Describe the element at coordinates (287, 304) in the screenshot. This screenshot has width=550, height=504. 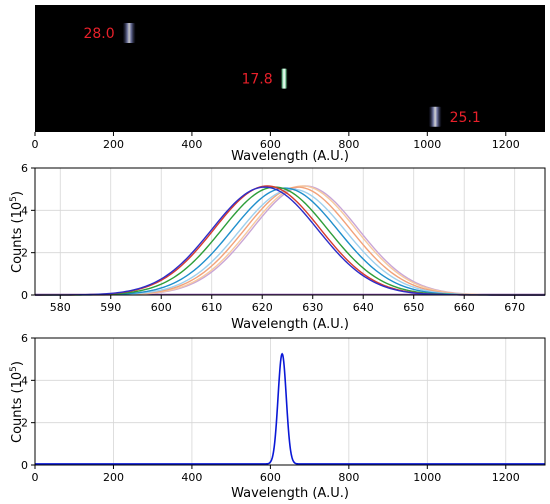
I see `x-ticks: 580 590 600 610 620 630 640 650 660 670` at that location.